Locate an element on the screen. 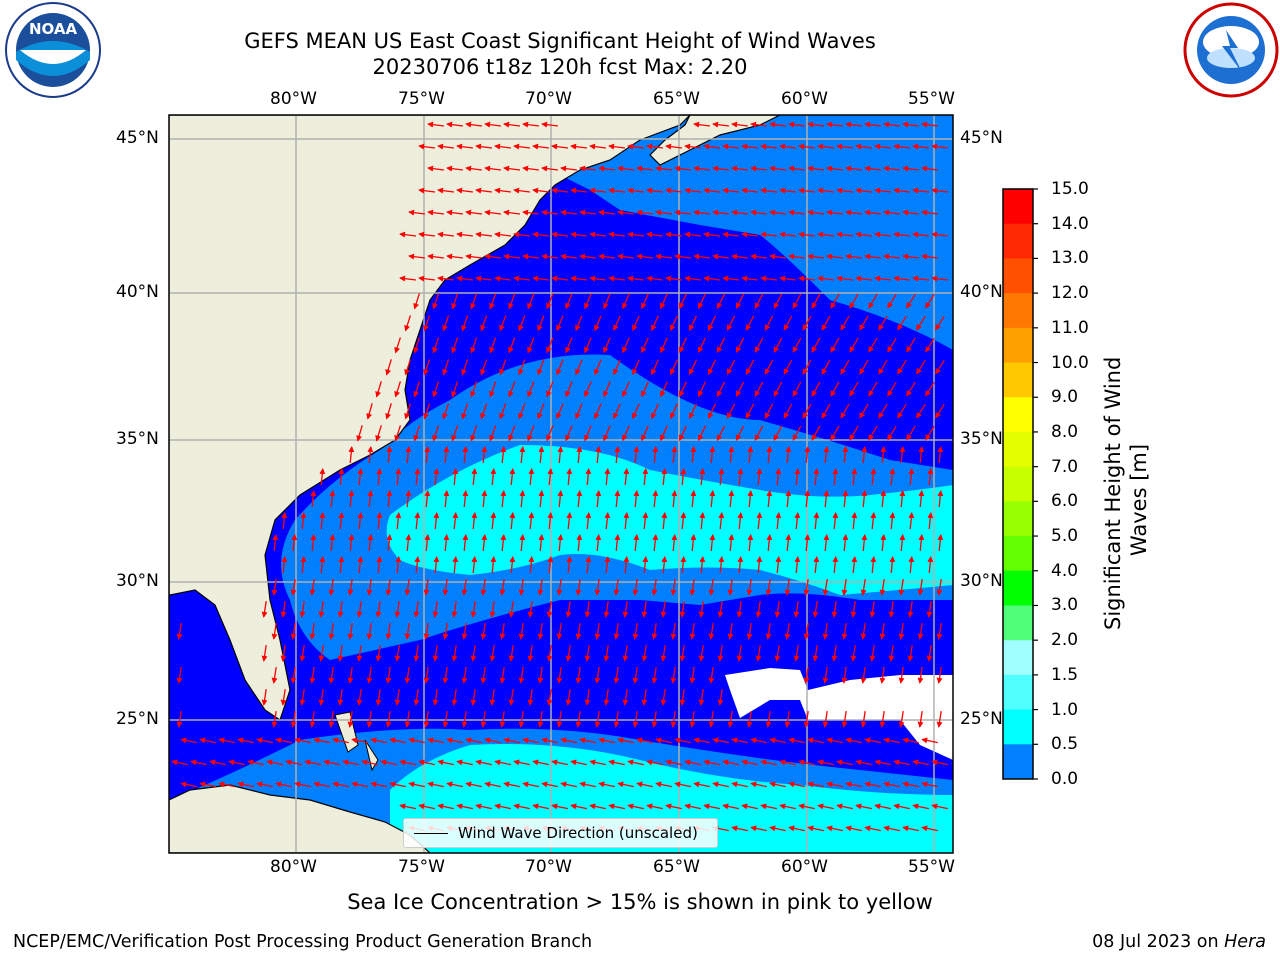 Image resolution: width=1280 pixels, height=960 pixels. colorbar-segment is located at coordinates (1018, 276).